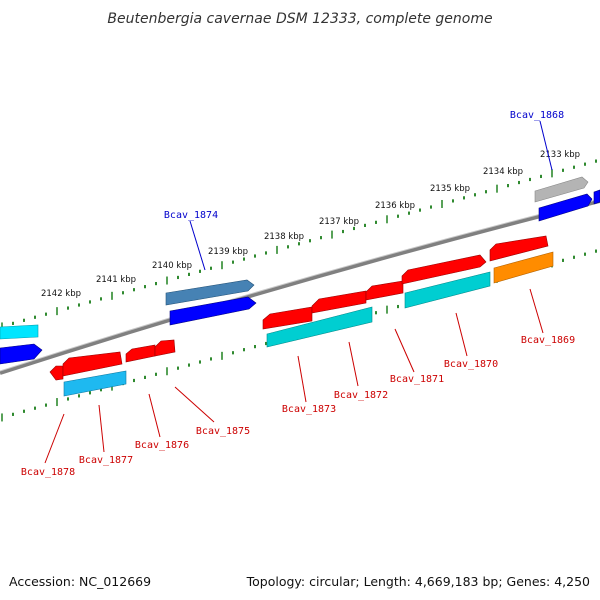 Image resolution: width=600 pixels, height=600 pixels. Describe the element at coordinates (339, 222) in the screenshot. I see `scale-label: 2137 kbp` at that location.